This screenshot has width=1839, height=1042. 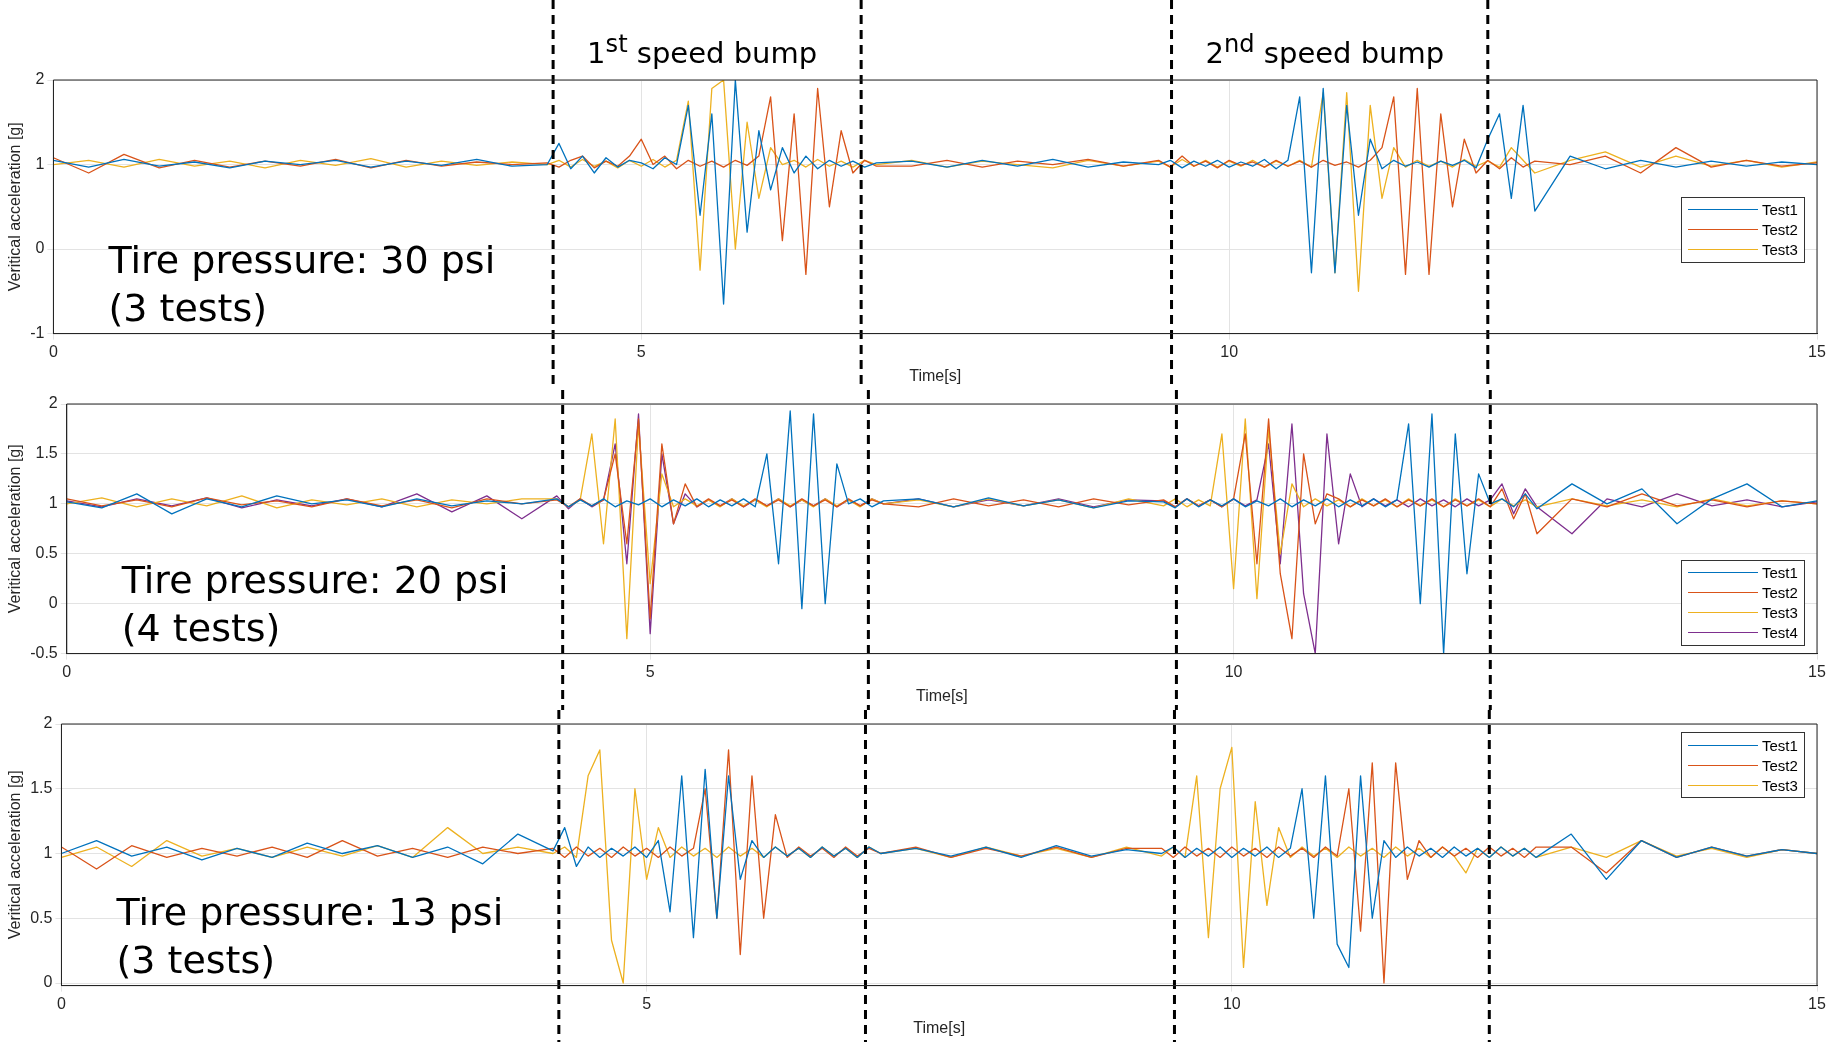 I want to click on ref-line-label: 2$^{nd}$ speed bump, so click(x=1325, y=50).